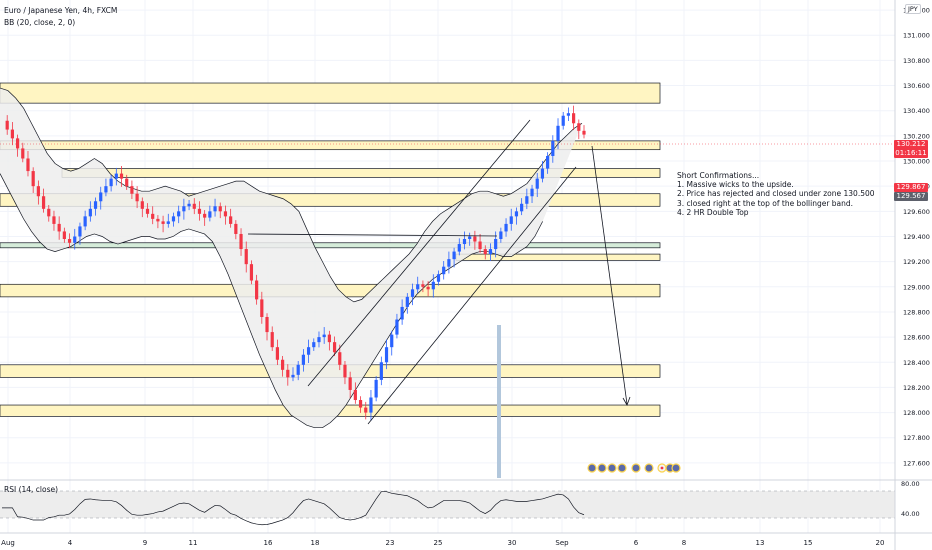 This screenshot has width=932, height=550. What do you see at coordinates (916, 363) in the screenshot?
I see `y-tick-label: 128.400` at bounding box center [916, 363].